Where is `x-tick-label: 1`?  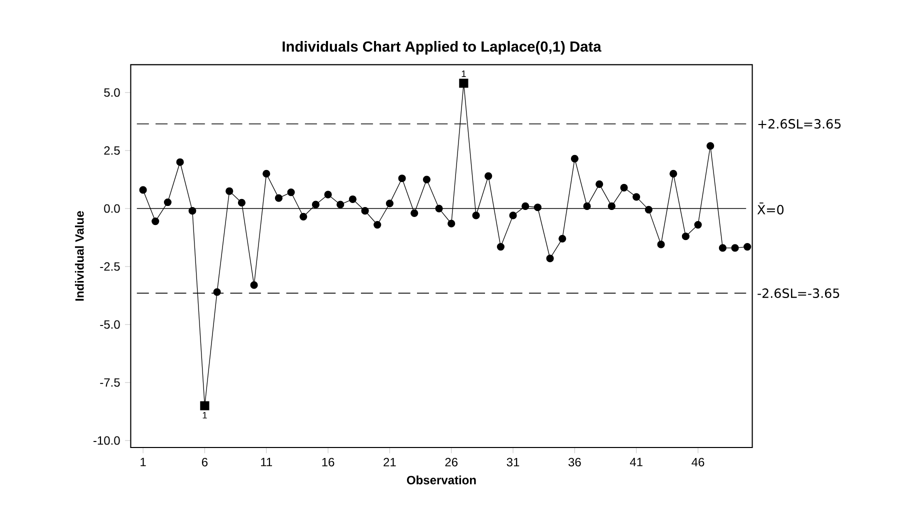
x-tick-label: 1 is located at coordinates (143, 462).